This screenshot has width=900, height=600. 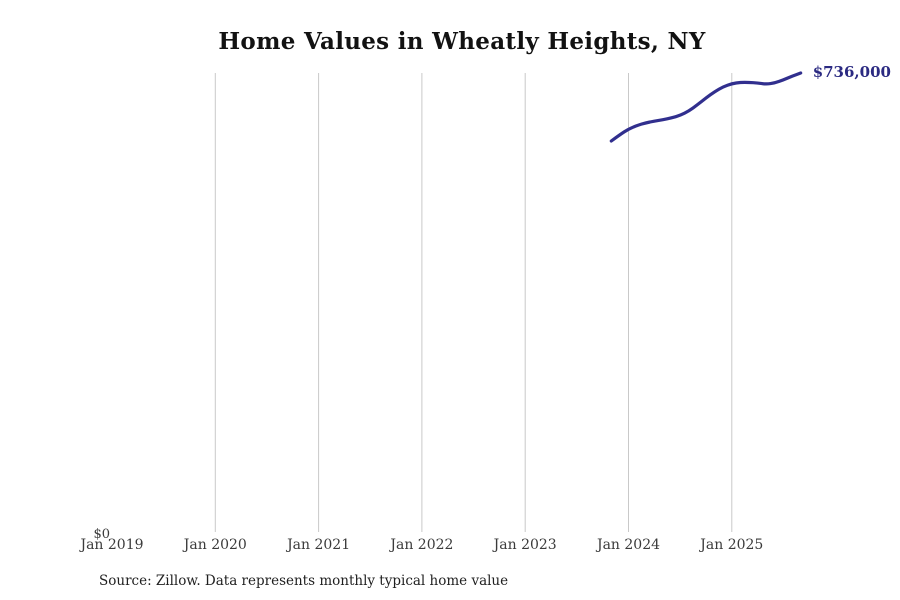 What do you see at coordinates (422, 545) in the screenshot?
I see `x-axis-label: Jan 2022` at bounding box center [422, 545].